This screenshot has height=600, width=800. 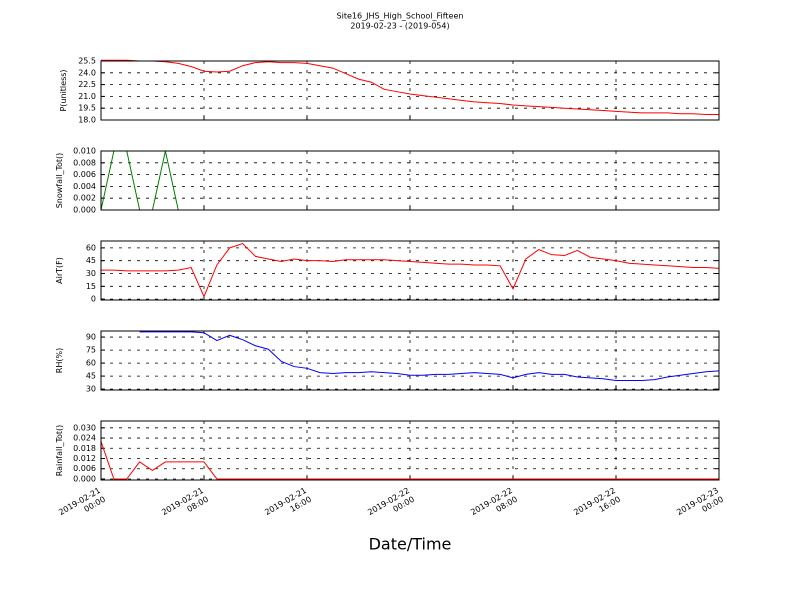 What do you see at coordinates (84, 186) in the screenshot?
I see `y-tick-label: 0.004` at bounding box center [84, 186].